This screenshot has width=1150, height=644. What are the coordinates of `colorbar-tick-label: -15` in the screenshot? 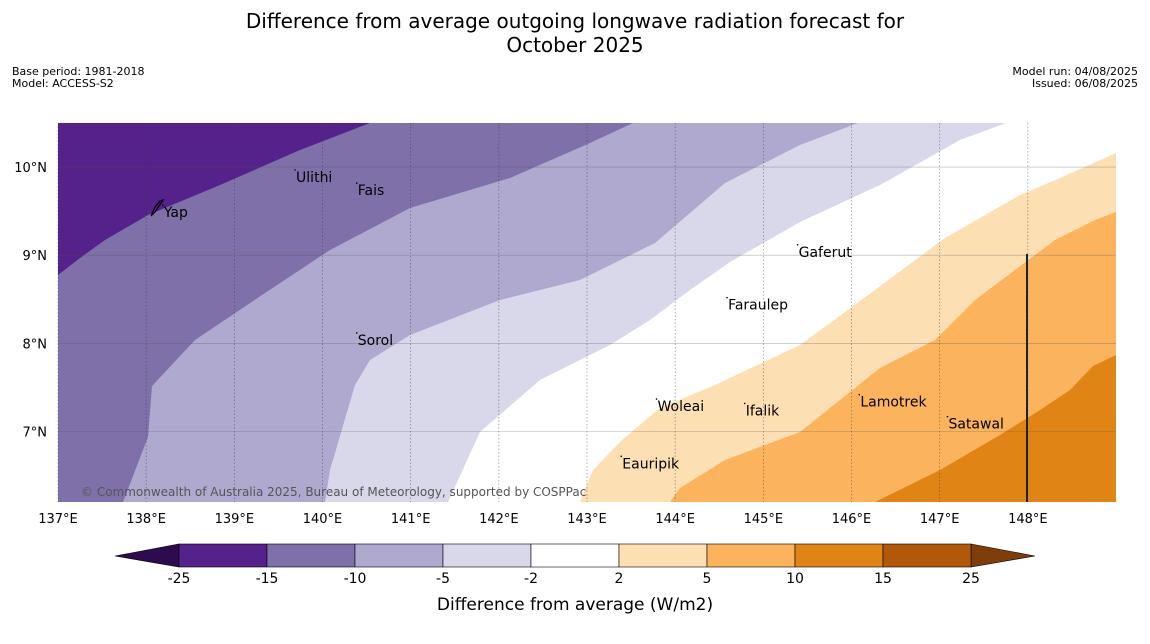 It's located at (267, 579).